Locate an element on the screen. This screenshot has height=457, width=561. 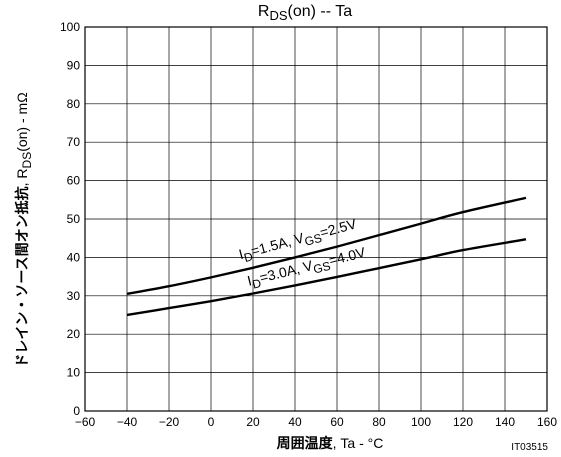
y-tick-label: 20 is located at coordinates (74, 334).